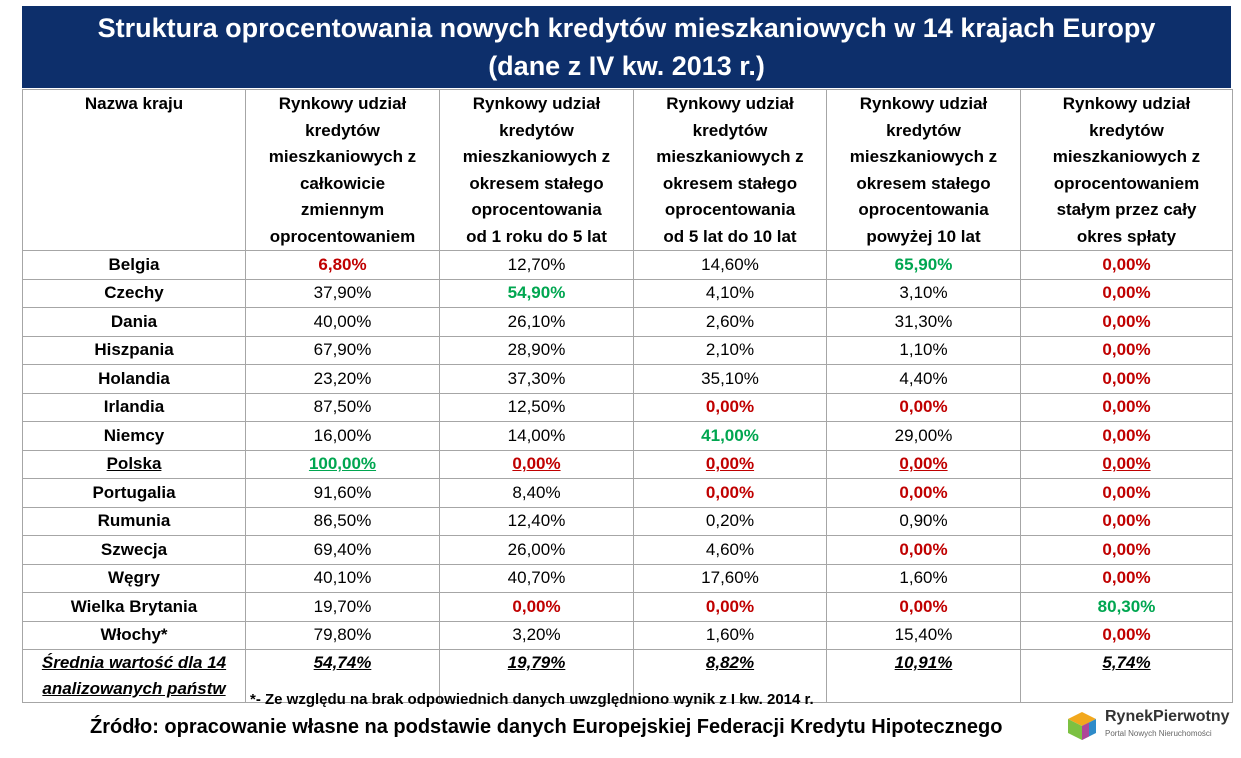 Image resolution: width=1241 pixels, height=758 pixels. Describe the element at coordinates (342, 209) in the screenshot. I see `column-header-line: zmiennym` at that location.